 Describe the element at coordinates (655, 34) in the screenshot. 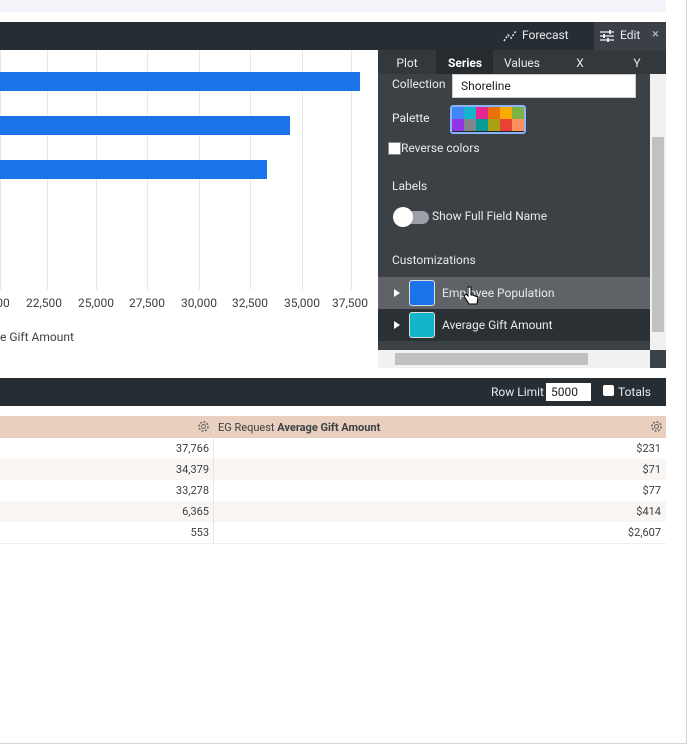

I see `close-button: ×` at that location.